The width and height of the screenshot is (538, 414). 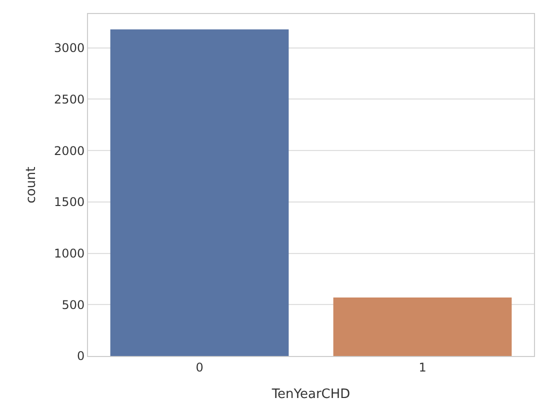 I want to click on y-tick-label: 500, so click(x=73, y=305).